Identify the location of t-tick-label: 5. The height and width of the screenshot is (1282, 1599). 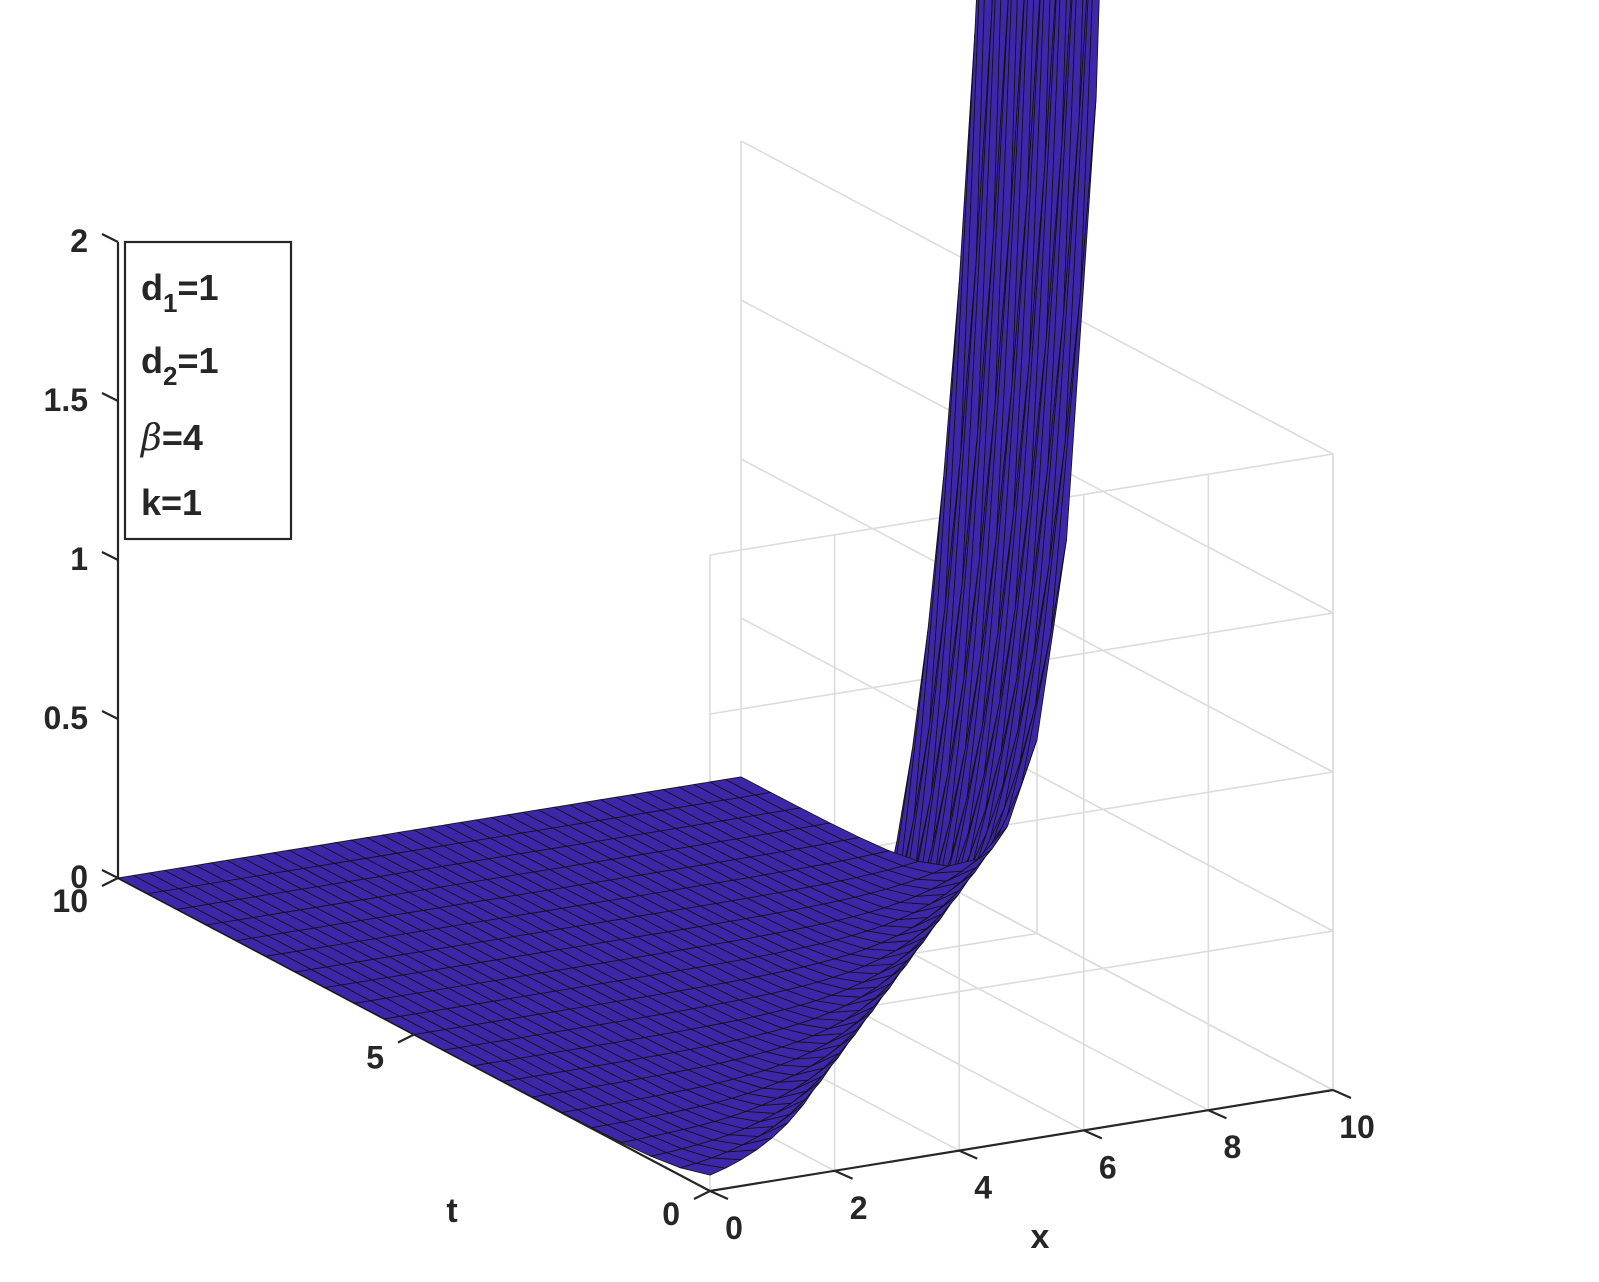
(375, 1058).